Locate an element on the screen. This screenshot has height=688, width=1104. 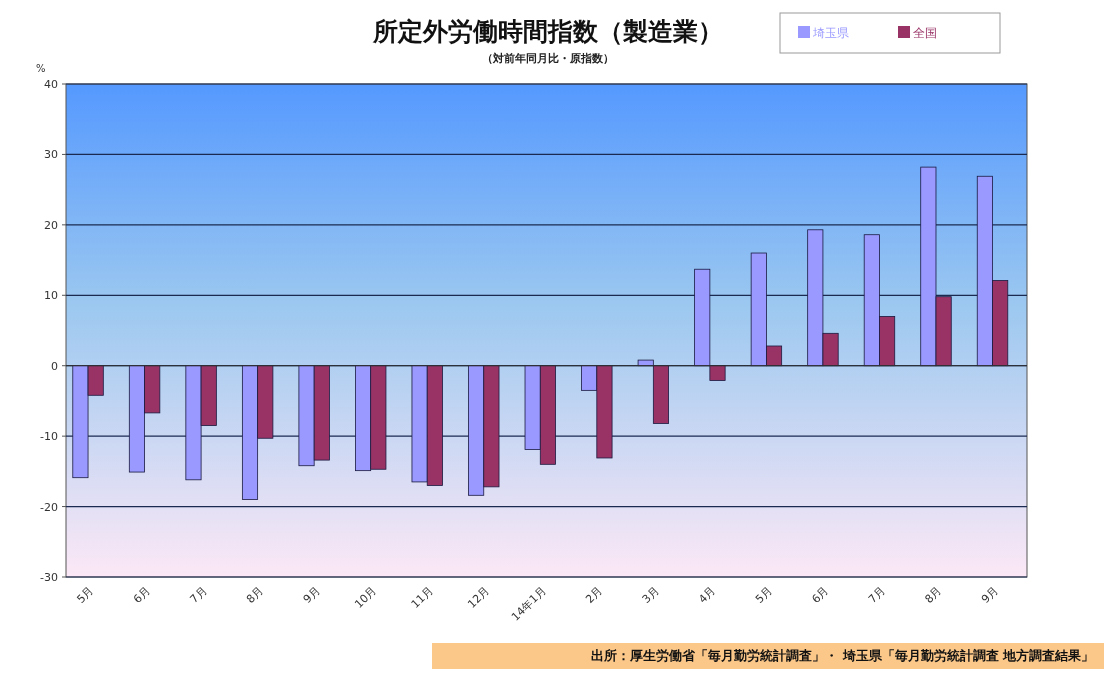
y-tick-label: 0 is located at coordinates (54, 366).